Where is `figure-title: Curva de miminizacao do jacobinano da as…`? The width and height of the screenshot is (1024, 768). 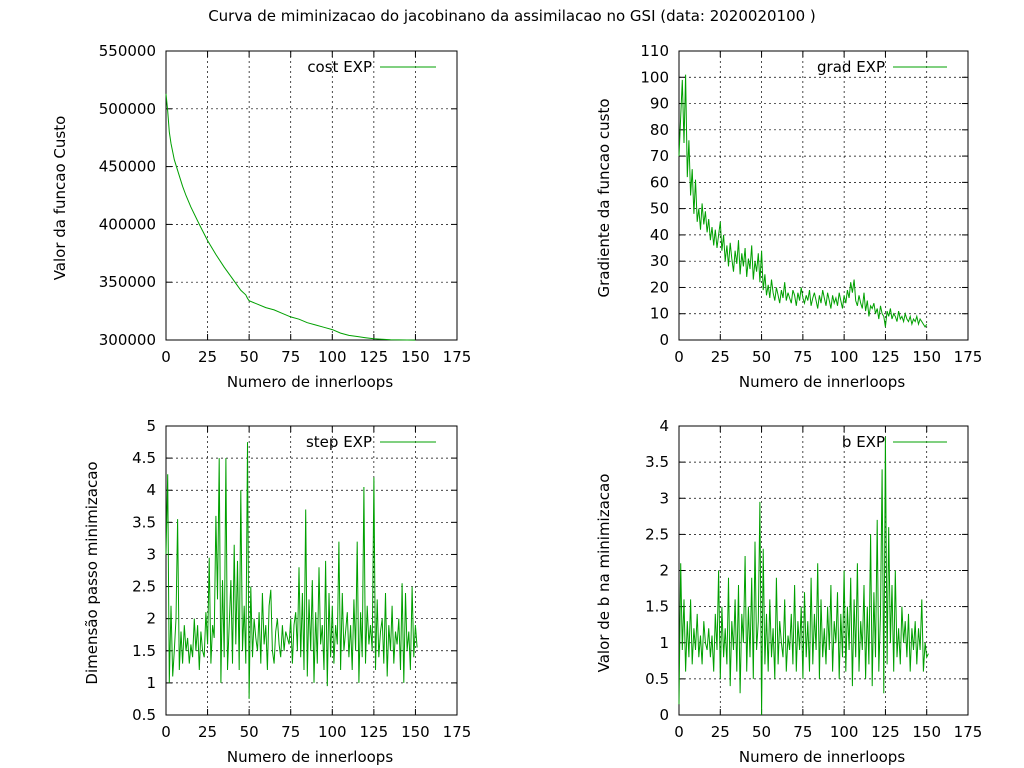
figure-title: Curva de miminizacao do jacobinano da as… is located at coordinates (512, 16).